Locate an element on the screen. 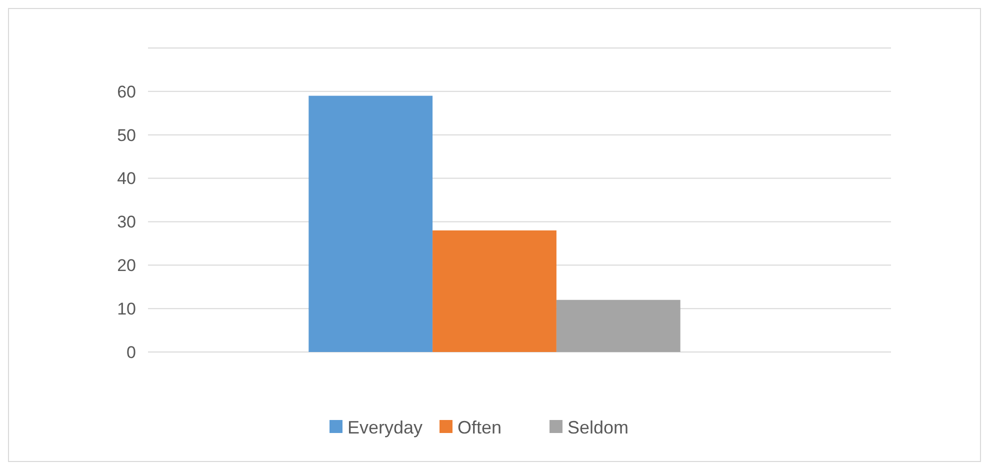 This screenshot has width=989, height=470. y-tick-label: 20 is located at coordinates (126, 266).